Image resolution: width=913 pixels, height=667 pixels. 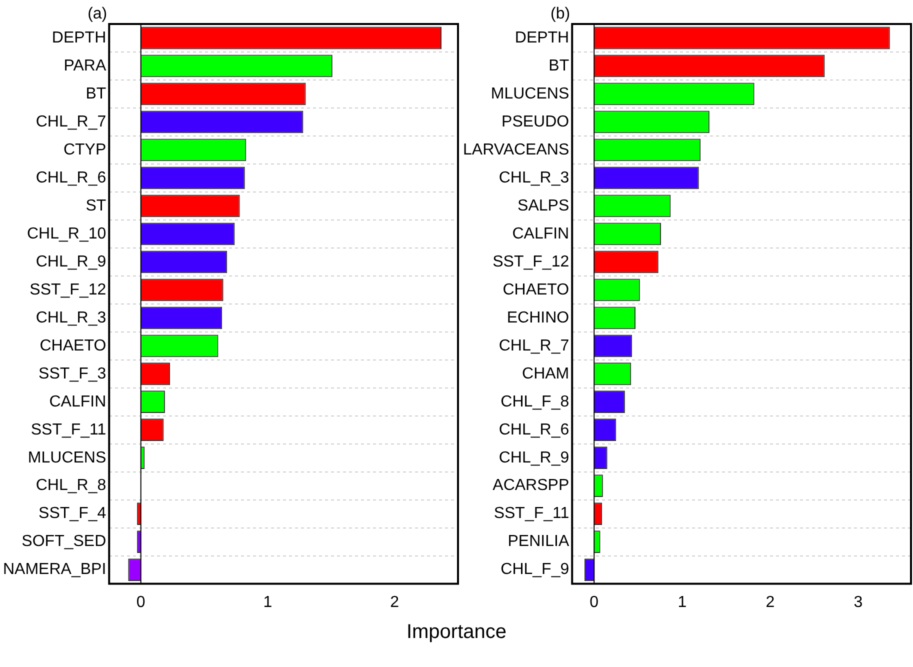 What do you see at coordinates (72, 373) in the screenshot?
I see `y-tick-label: SST_F_3` at bounding box center [72, 373].